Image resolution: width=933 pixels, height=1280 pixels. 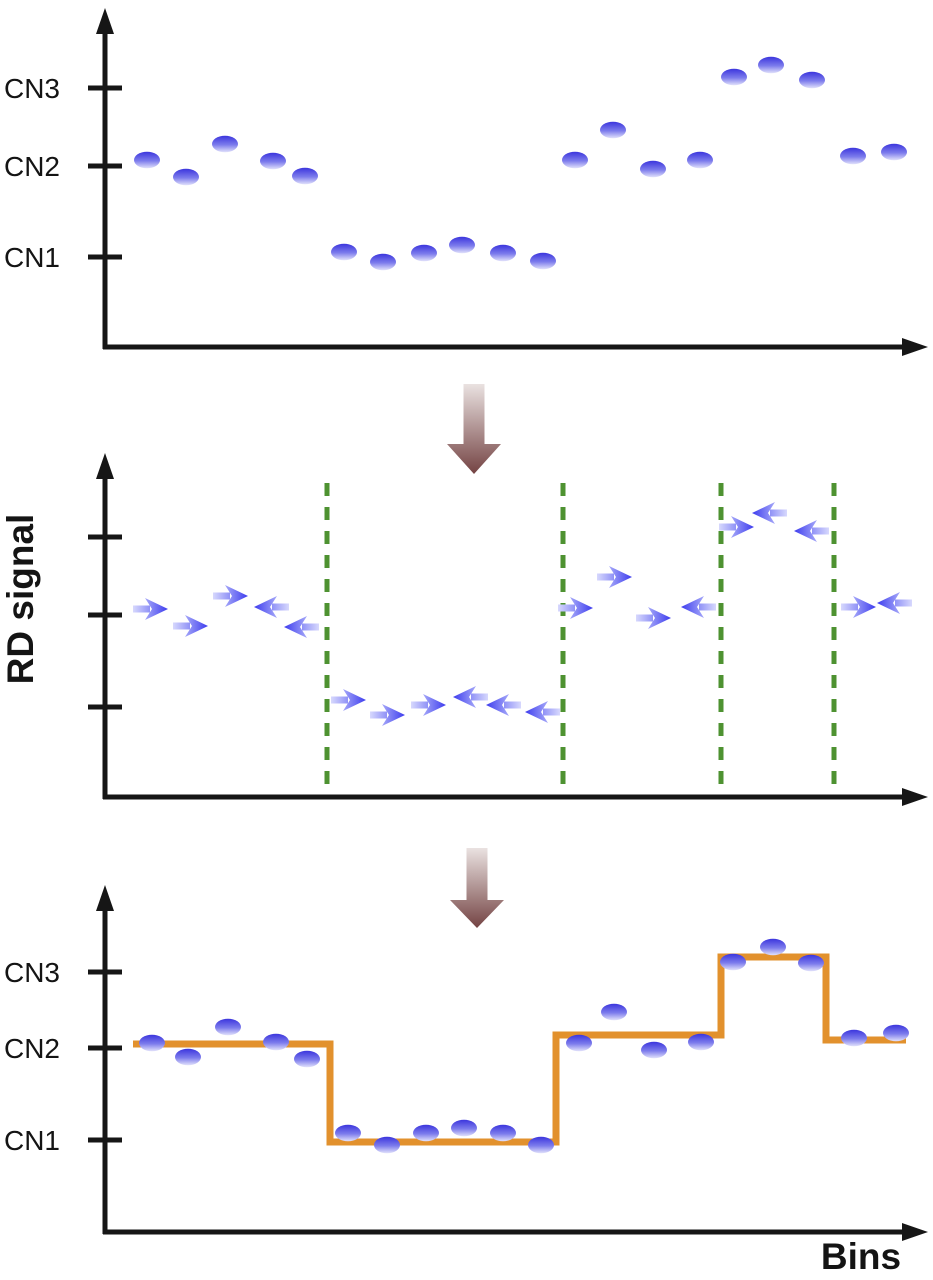 I want to click on top-panel-tick-label: CN3, so click(x=32, y=88).